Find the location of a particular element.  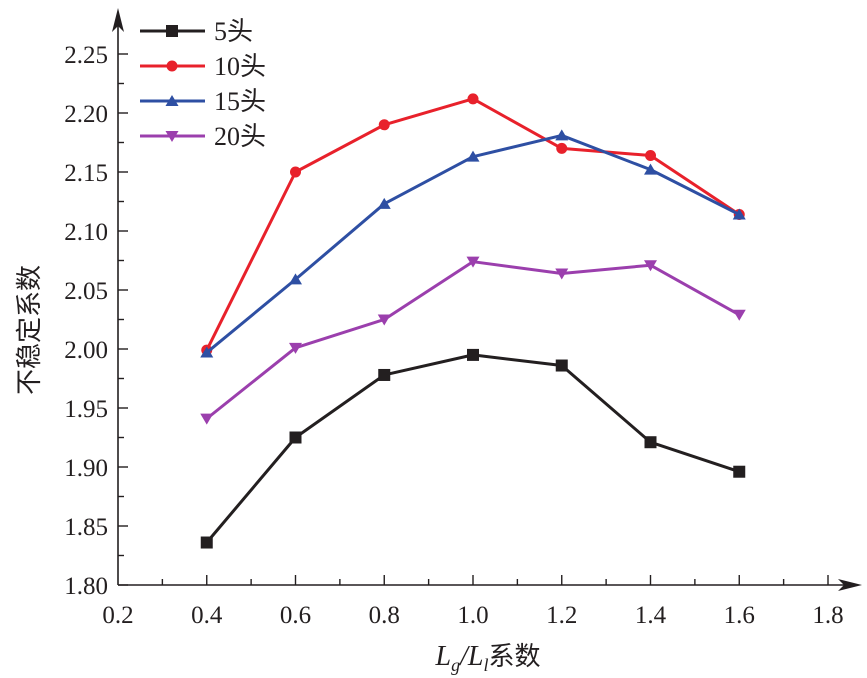

y-tick-label: 1.90 is located at coordinates (86, 468).